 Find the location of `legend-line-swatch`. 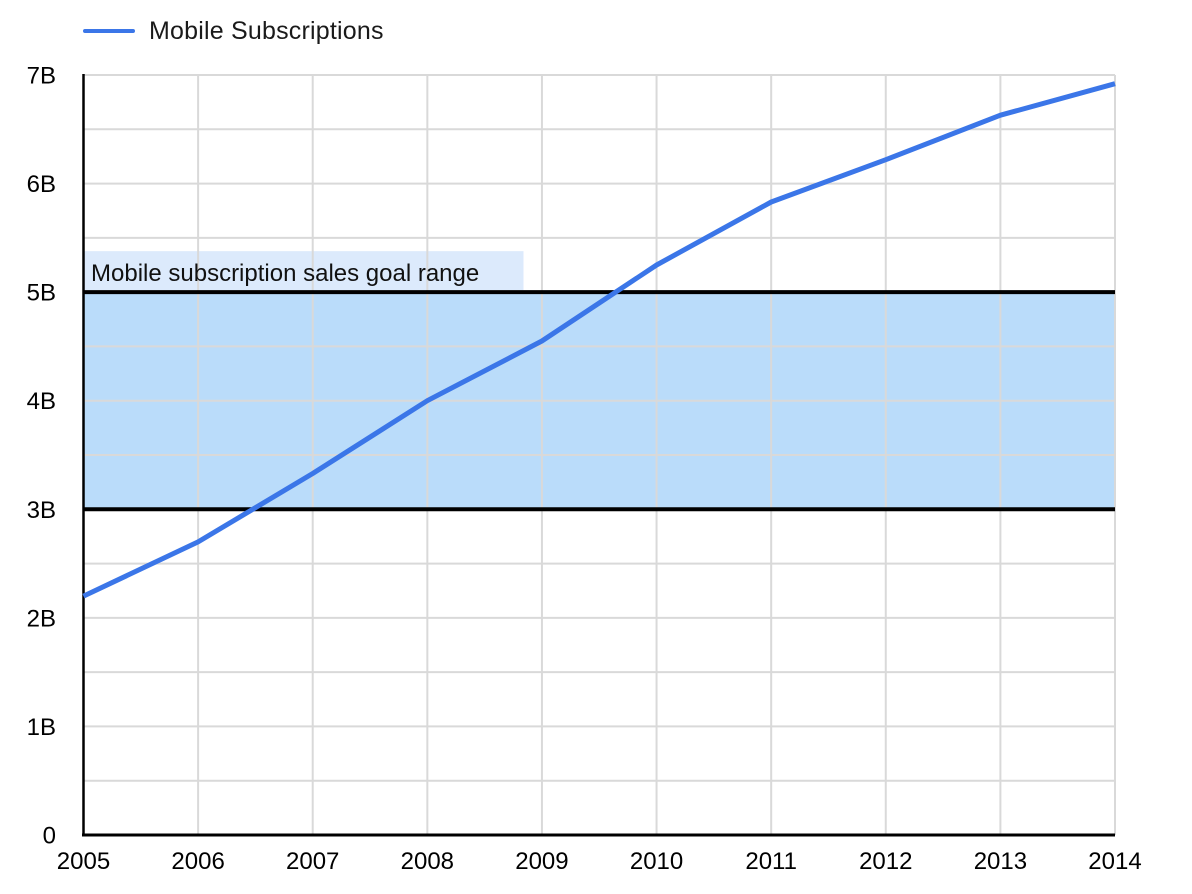

legend-line-swatch is located at coordinates (109, 31).